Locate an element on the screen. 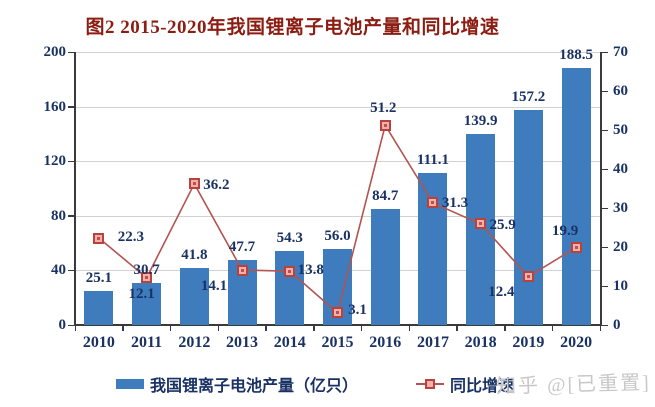 The height and width of the screenshot is (407, 655). left-axis-tick-label: 40 is located at coordinates (58, 270).